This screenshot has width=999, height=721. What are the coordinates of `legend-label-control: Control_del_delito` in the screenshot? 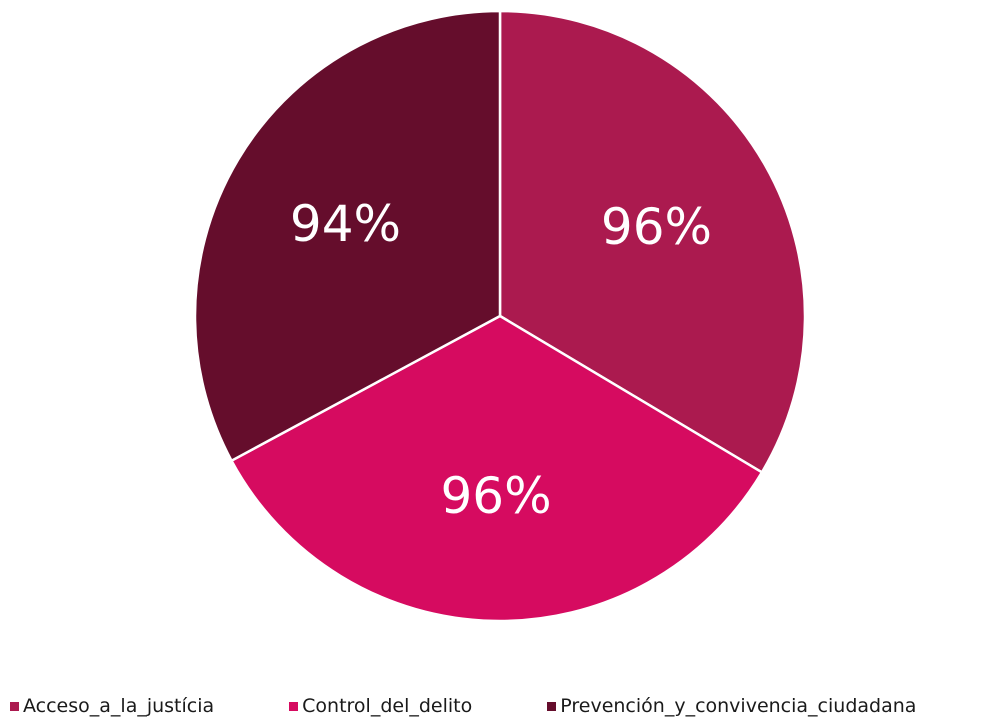 It's located at (387, 706).